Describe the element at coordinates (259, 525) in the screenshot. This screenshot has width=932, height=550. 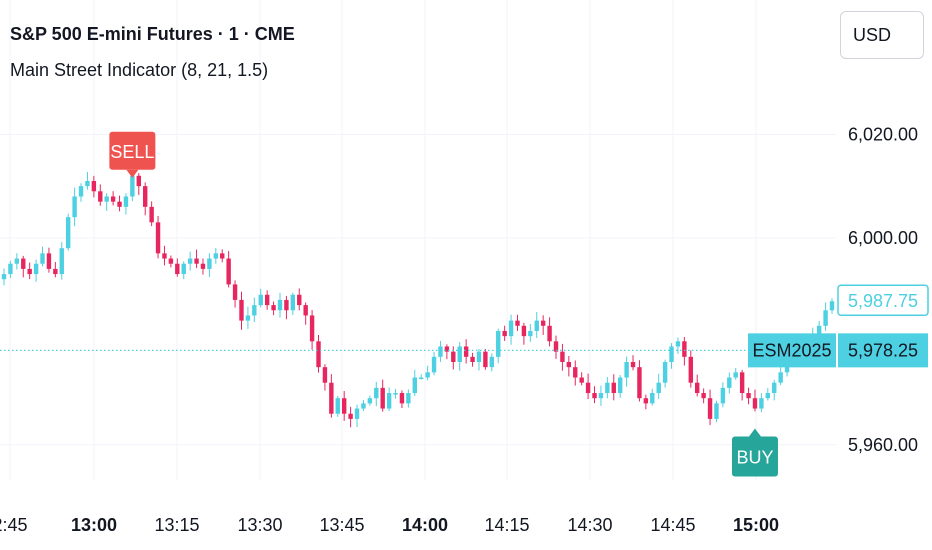
I see `time-tick-label: 13:30` at that location.